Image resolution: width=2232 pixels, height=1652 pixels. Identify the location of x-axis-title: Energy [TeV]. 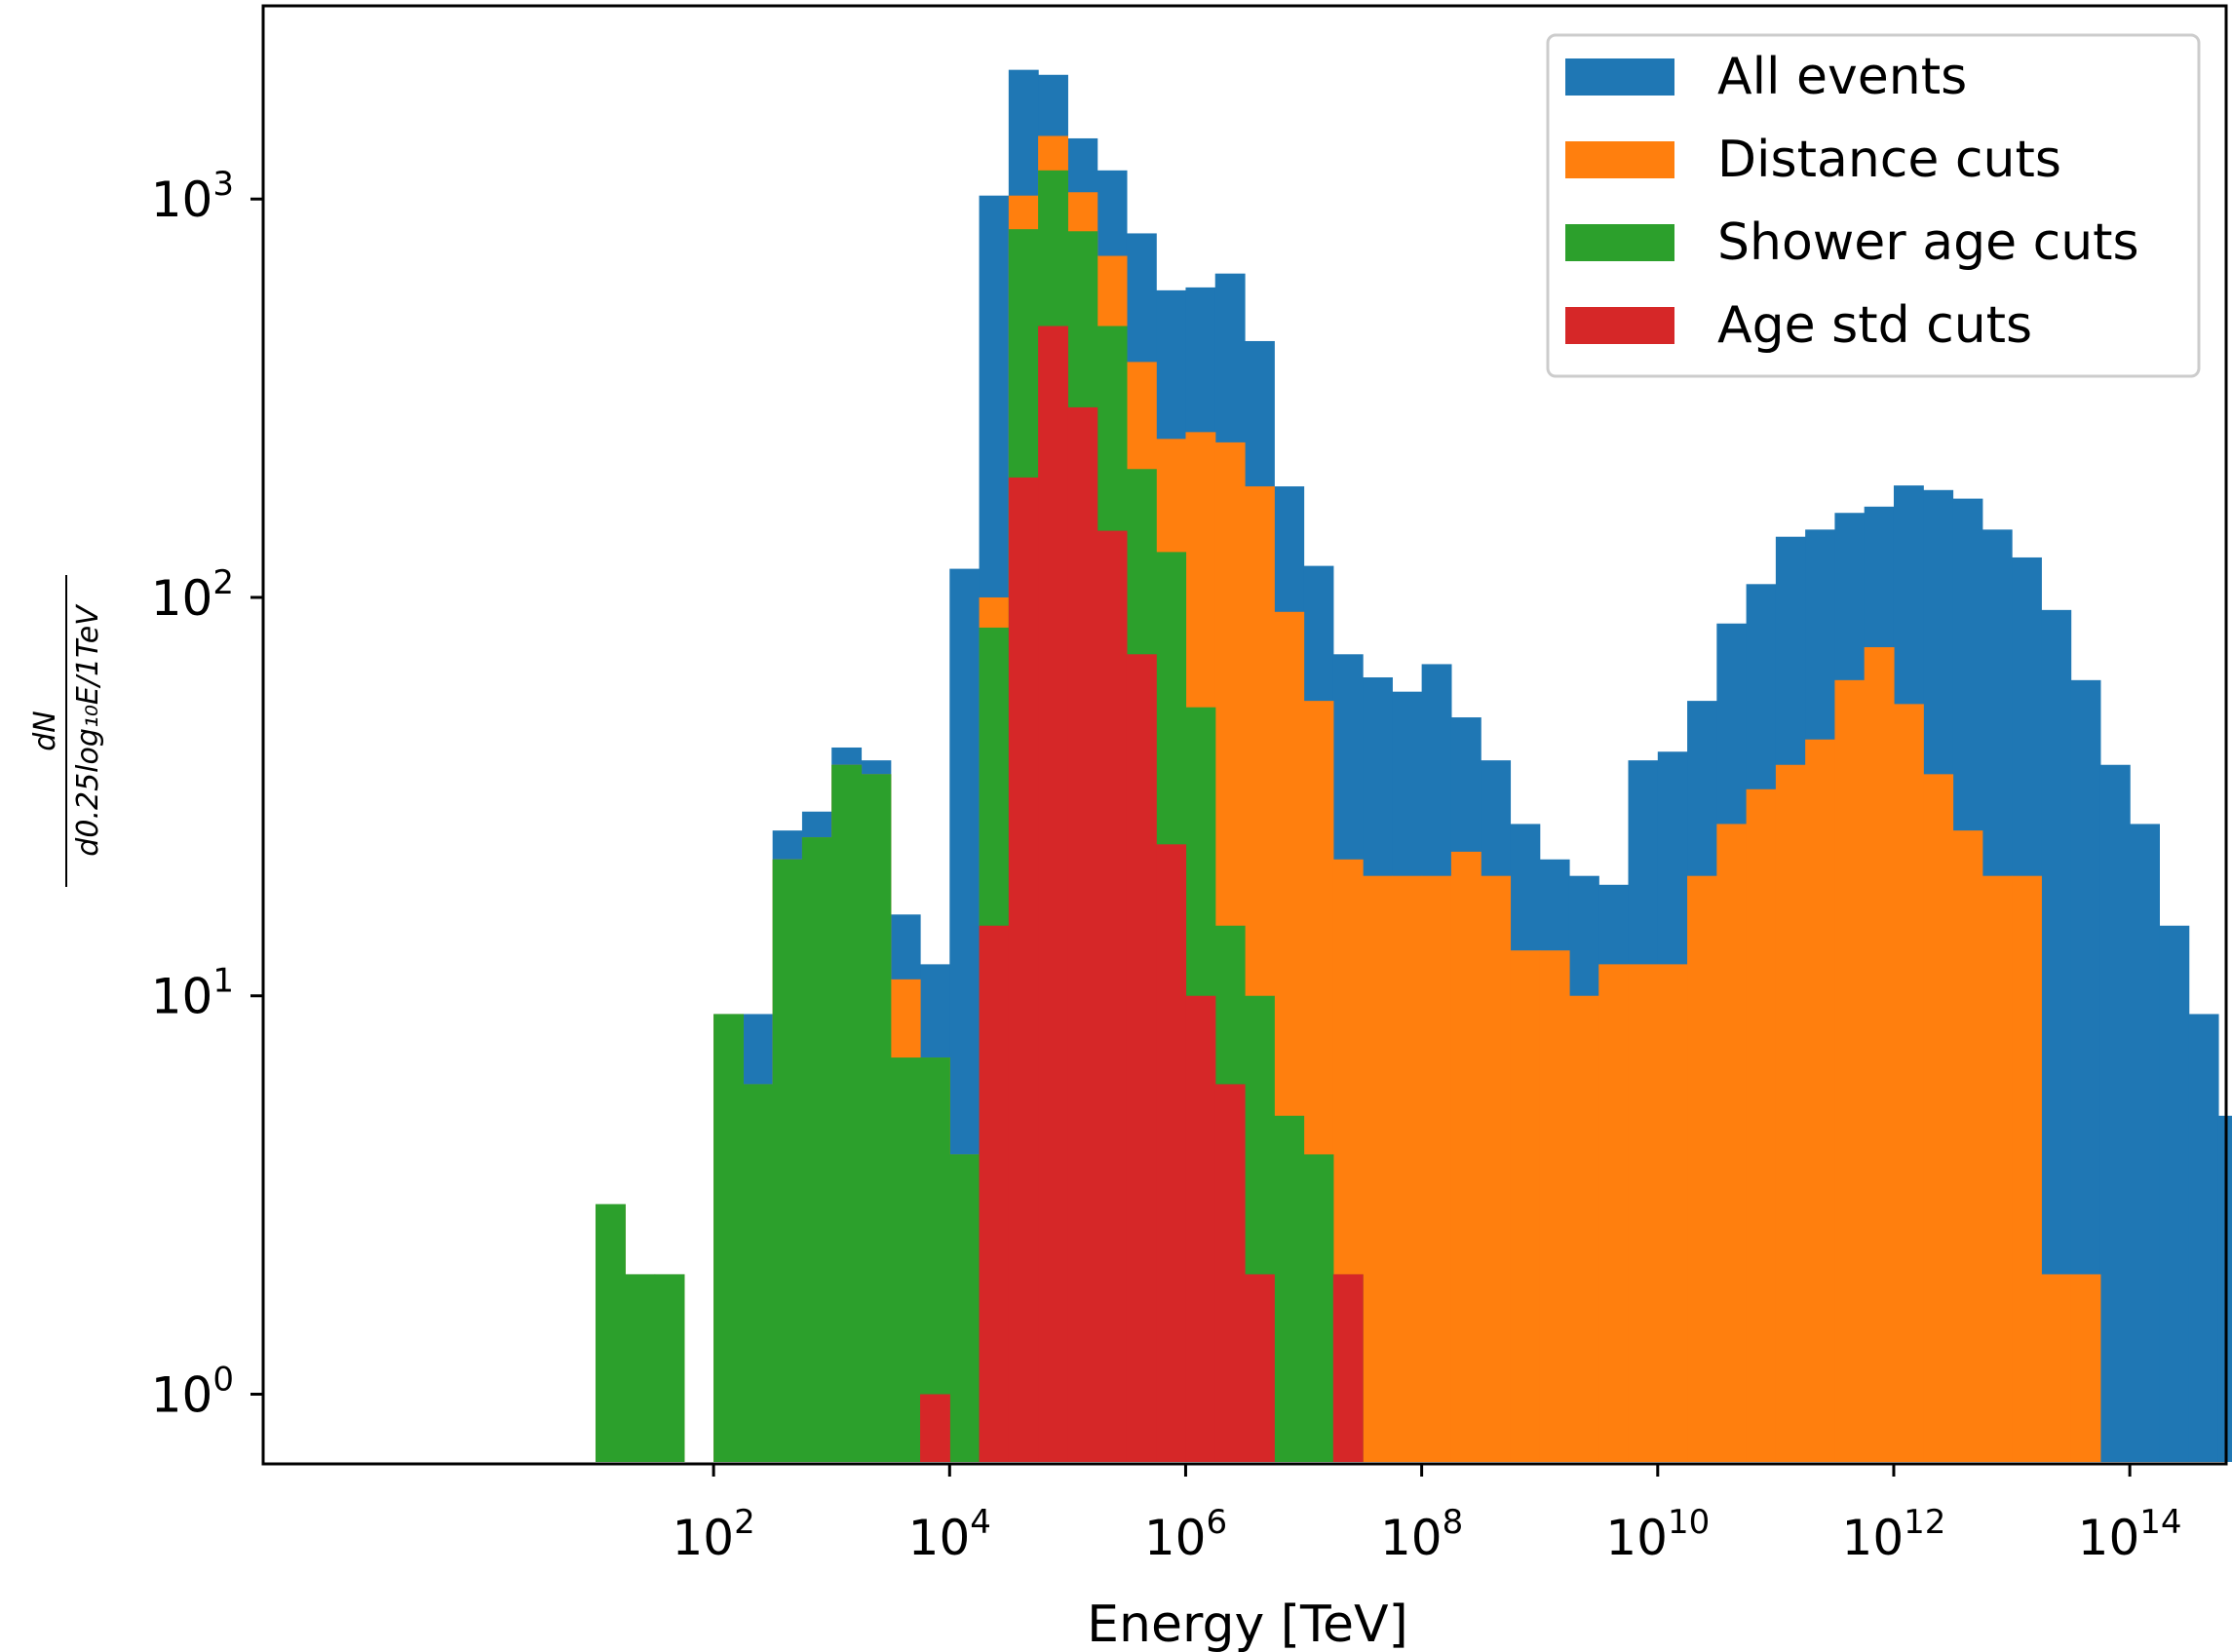
(1248, 1623).